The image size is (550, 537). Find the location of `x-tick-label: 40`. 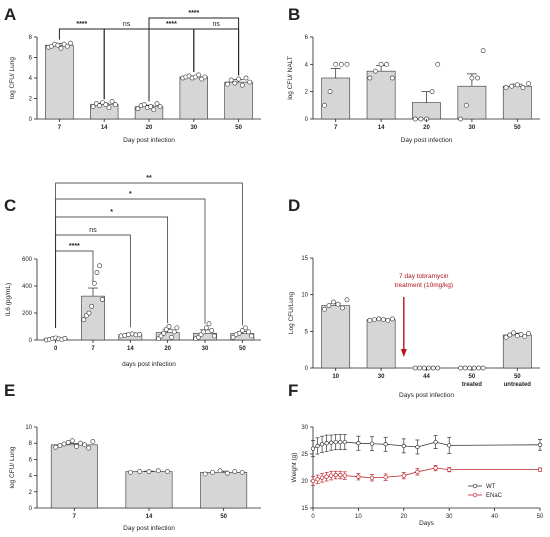

x-tick-label: 40 is located at coordinates (494, 517).